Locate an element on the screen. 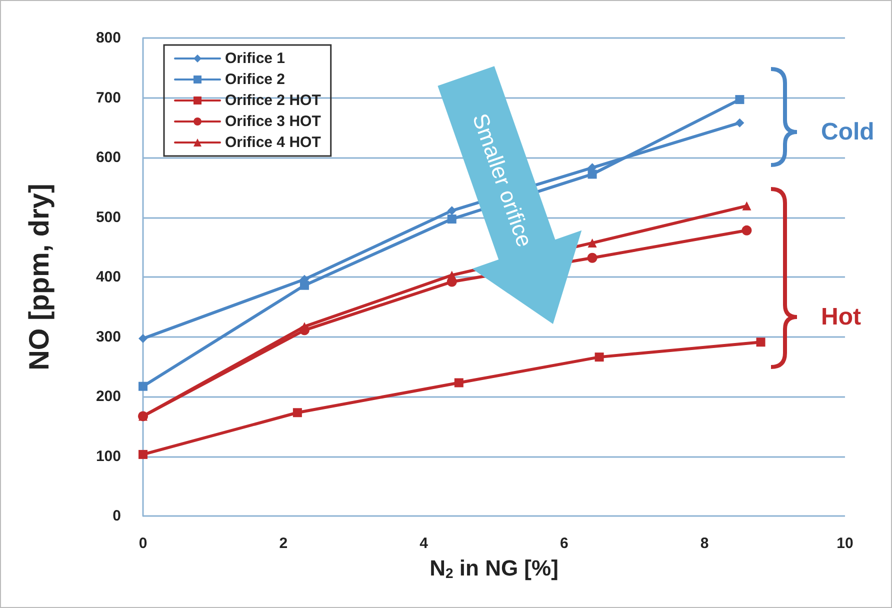  x-tick-label: 6 is located at coordinates (564, 543).